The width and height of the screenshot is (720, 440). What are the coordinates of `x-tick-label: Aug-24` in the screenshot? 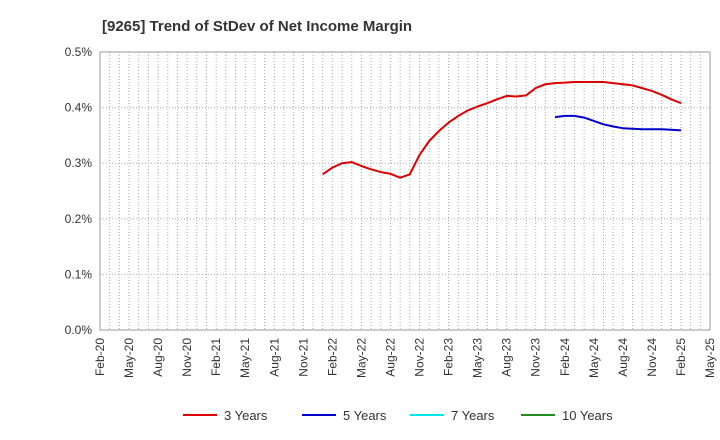 It's located at (623, 357).